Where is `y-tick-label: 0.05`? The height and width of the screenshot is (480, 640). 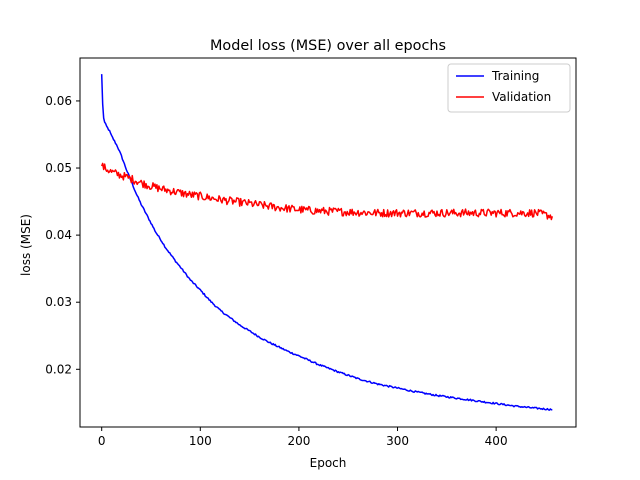 y-tick-label: 0.05 is located at coordinates (58, 168).